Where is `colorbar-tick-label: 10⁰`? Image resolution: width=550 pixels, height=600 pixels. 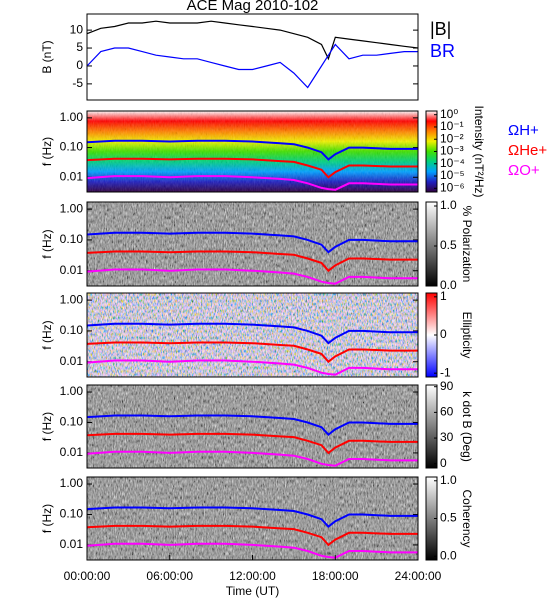 colorbar-tick-label: 10⁰ is located at coordinates (449, 114).